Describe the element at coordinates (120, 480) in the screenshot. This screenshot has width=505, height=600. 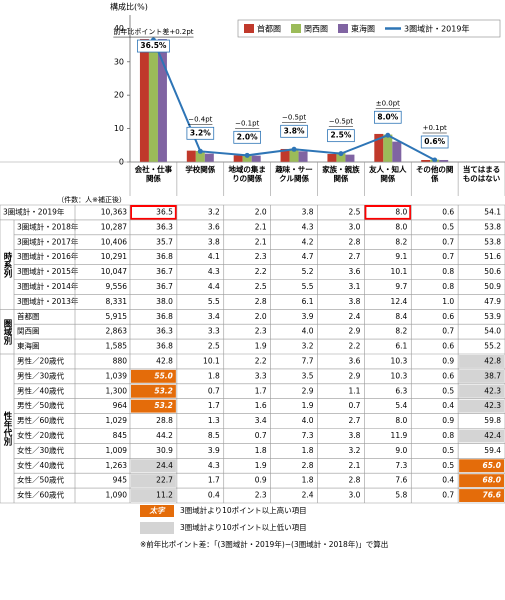
I see `row-count: 945` at that location.